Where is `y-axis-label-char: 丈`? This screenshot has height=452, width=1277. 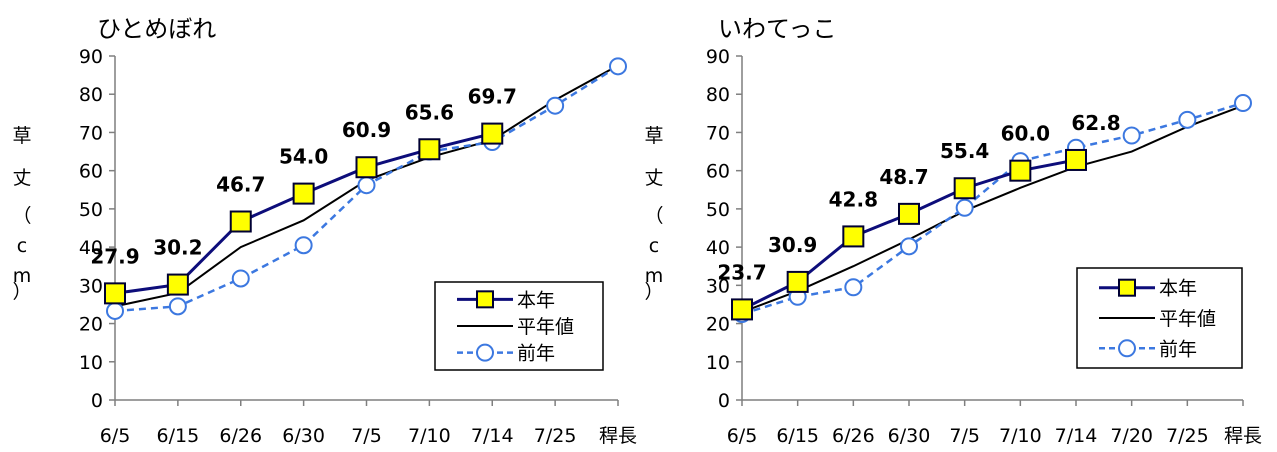 y-axis-label-char: 丈 is located at coordinates (653, 178).